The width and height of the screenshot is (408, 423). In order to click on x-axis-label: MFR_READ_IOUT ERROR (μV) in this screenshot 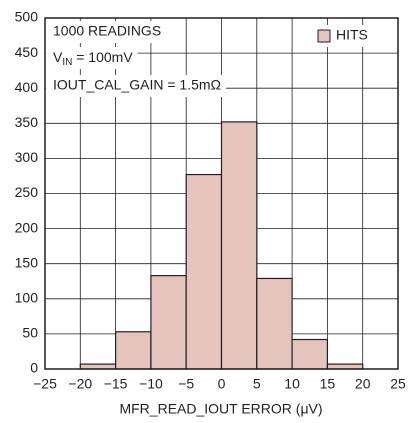, I will do `click(220, 409)`.